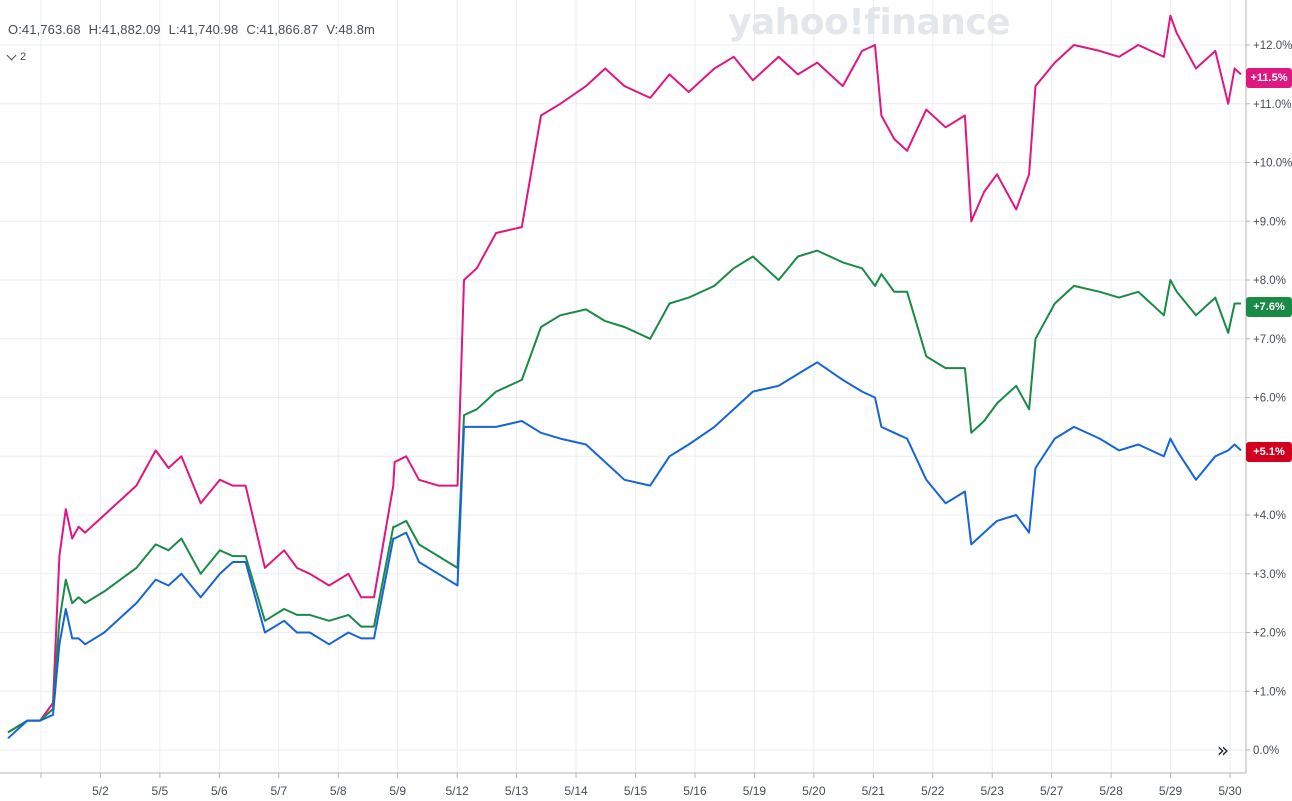 This screenshot has width=1292, height=801. Describe the element at coordinates (11, 55) in the screenshot. I see `chevron-down-icon` at that location.